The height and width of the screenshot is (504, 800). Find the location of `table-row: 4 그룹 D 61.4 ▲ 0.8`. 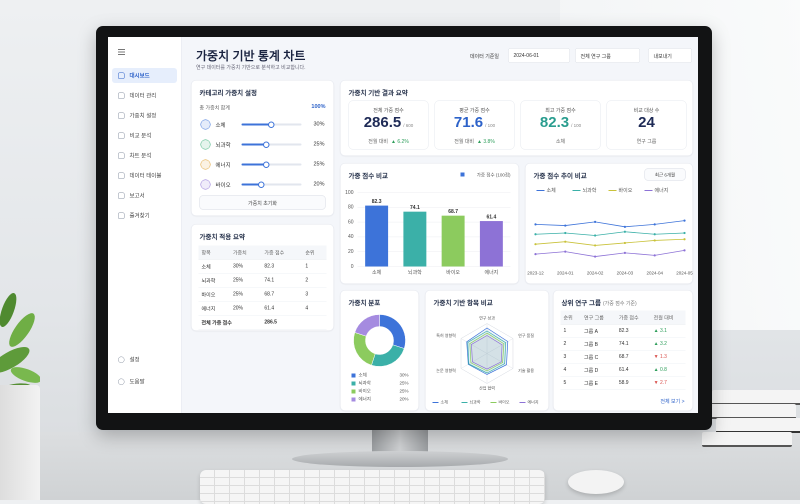

table-row: 4 그룹 D 61.4 ▲ 0.8 is located at coordinates (623, 370).